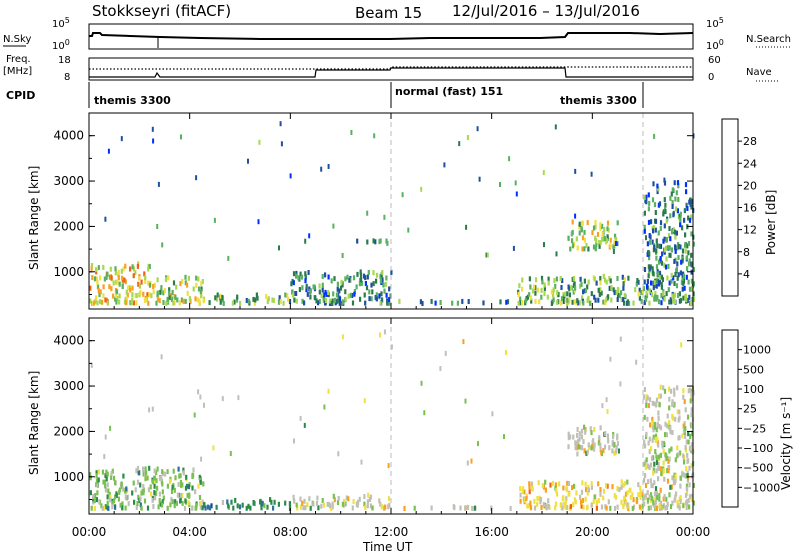 The width and height of the screenshot is (800, 554). Describe the element at coordinates (61, 45) in the screenshot. I see `nsky-tick-bottom: 100` at that location.